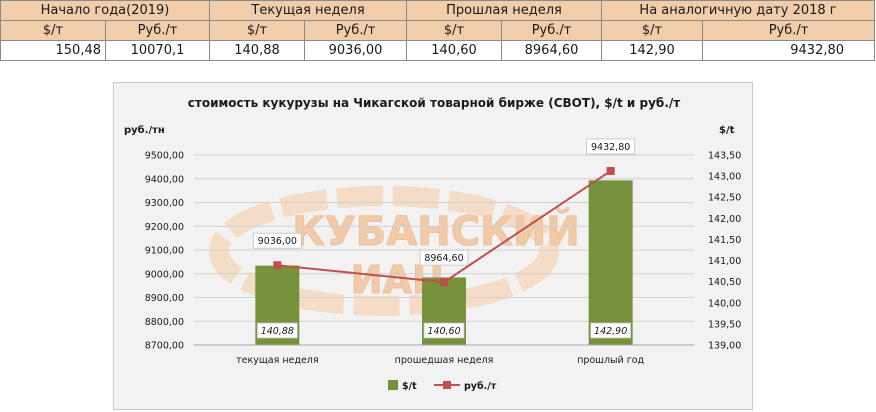 The height and width of the screenshot is (412, 876). Describe the element at coordinates (144, 130) in the screenshot. I see `y-axis-title: руб./тн` at that location.